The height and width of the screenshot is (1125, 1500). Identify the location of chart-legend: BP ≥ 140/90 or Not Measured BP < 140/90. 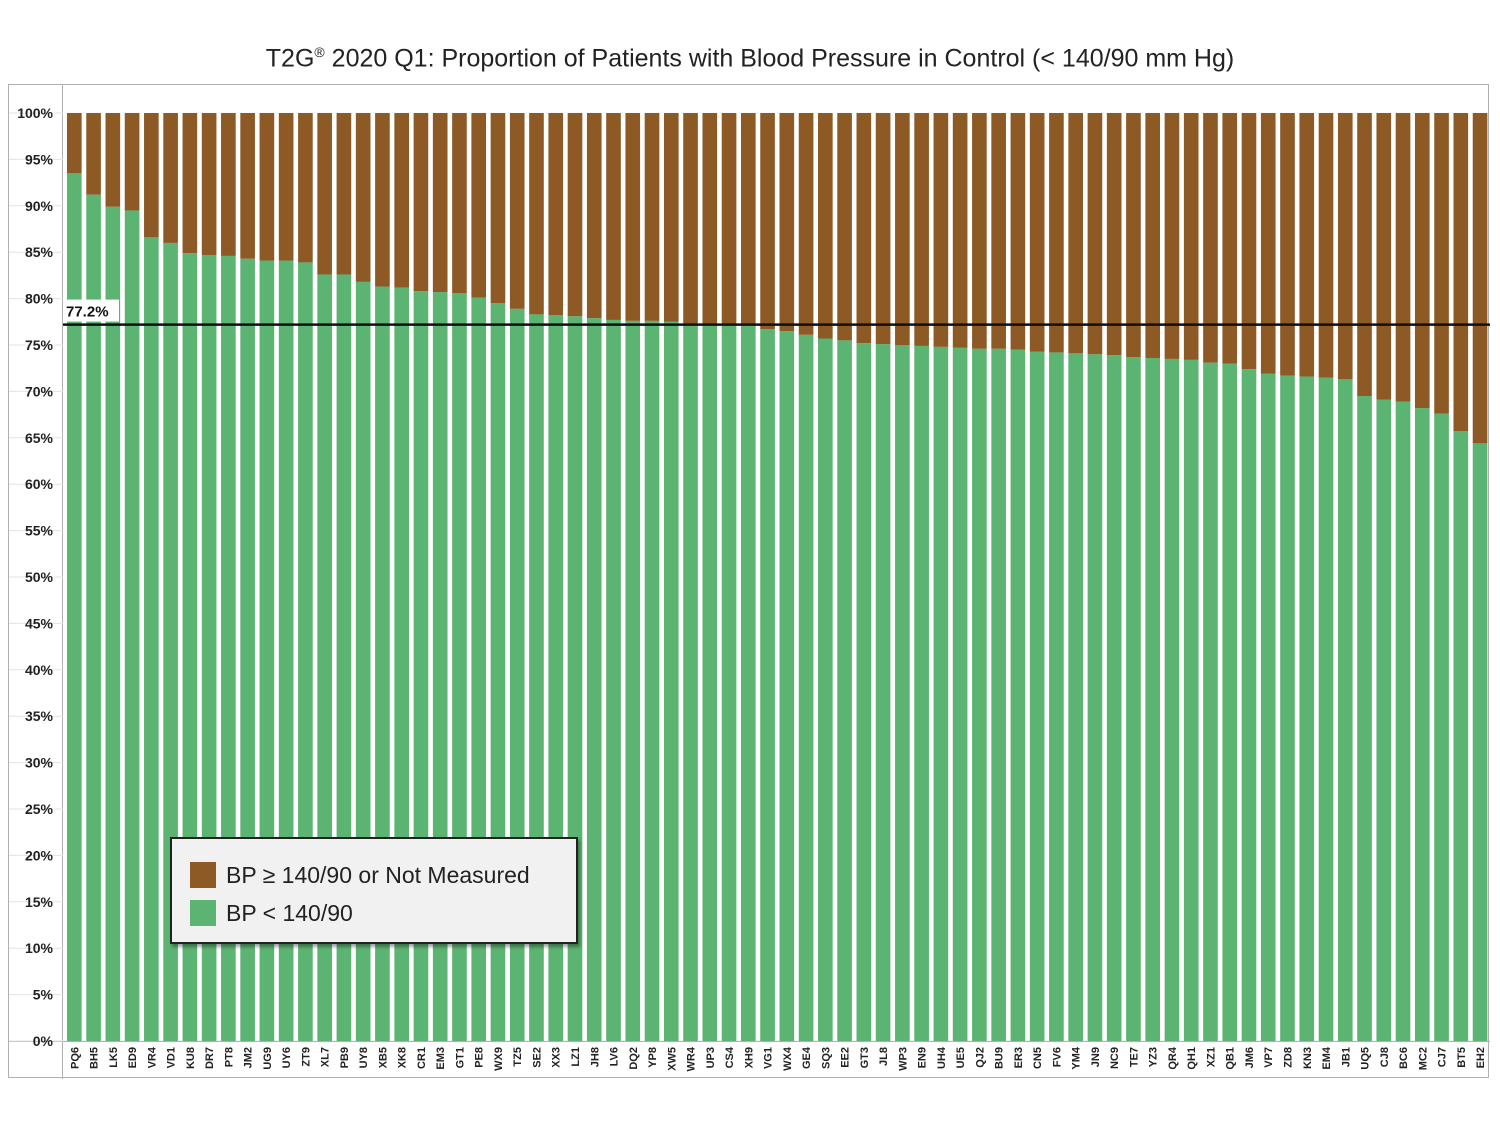
(374, 890).